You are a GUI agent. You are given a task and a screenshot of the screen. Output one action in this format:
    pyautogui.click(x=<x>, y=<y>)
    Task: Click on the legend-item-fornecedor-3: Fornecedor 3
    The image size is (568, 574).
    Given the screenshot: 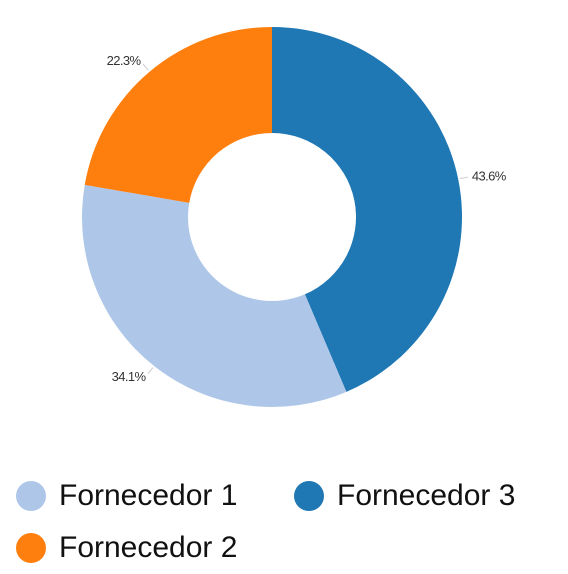 What is the action you would take?
    pyautogui.click(x=404, y=496)
    